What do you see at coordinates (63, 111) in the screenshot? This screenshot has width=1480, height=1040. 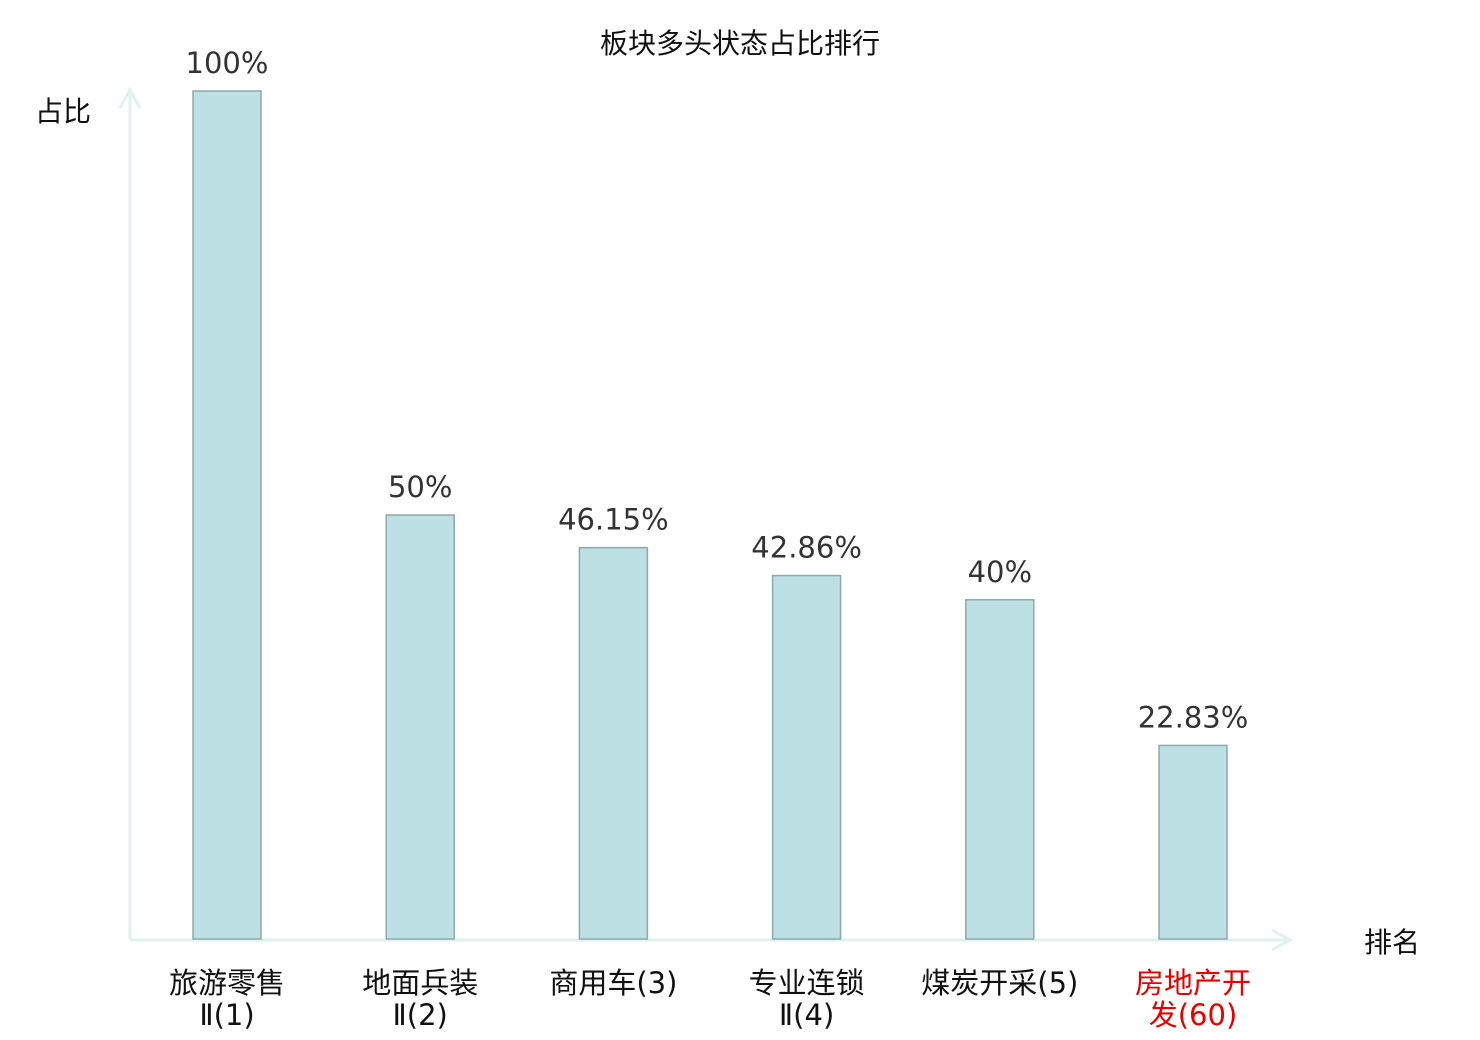 I see `y-axis-label: 占比` at bounding box center [63, 111].